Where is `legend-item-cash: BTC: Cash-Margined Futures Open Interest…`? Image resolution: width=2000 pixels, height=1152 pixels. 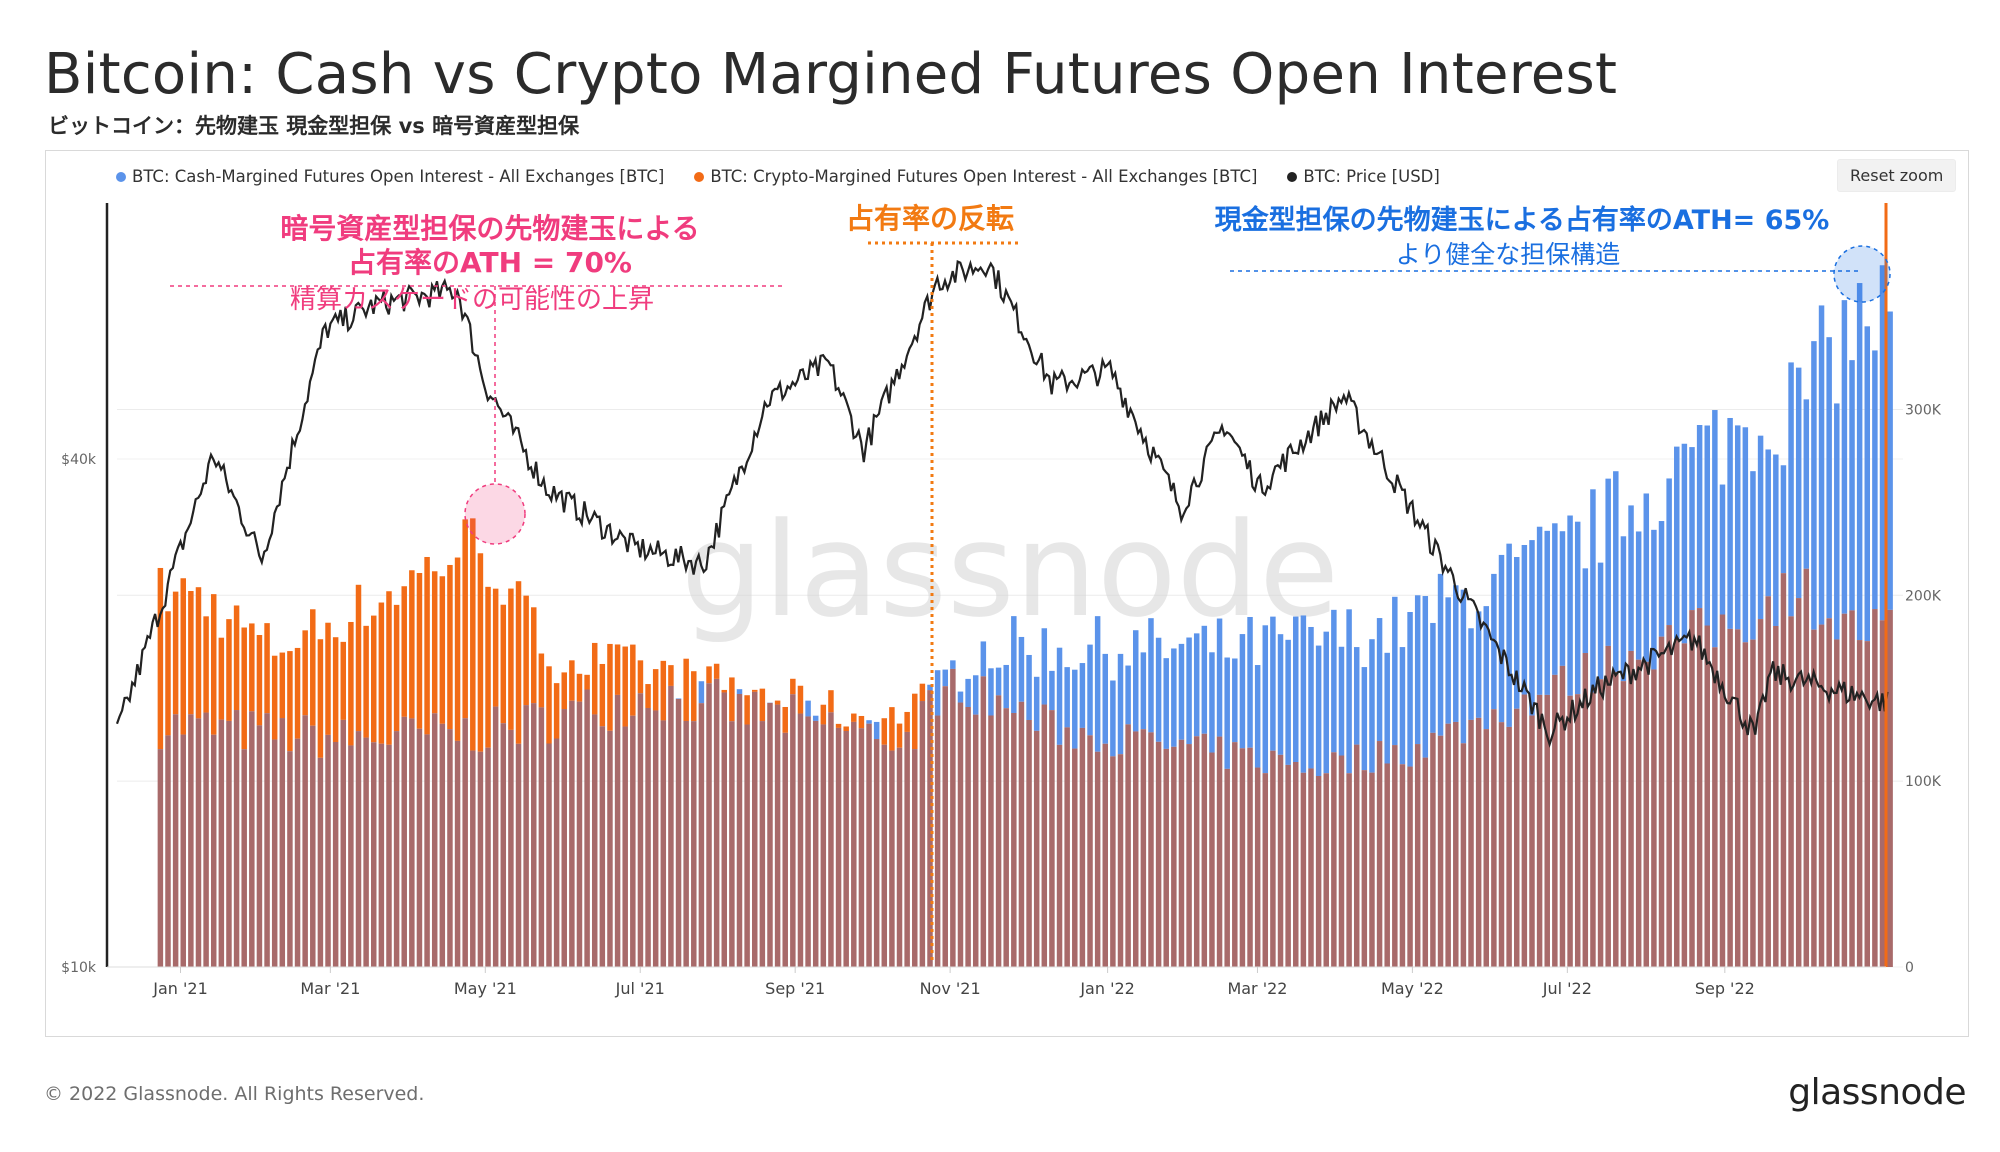
legend-item-cash: BTC: Cash-Margined Futures Open Interest… is located at coordinates (390, 176).